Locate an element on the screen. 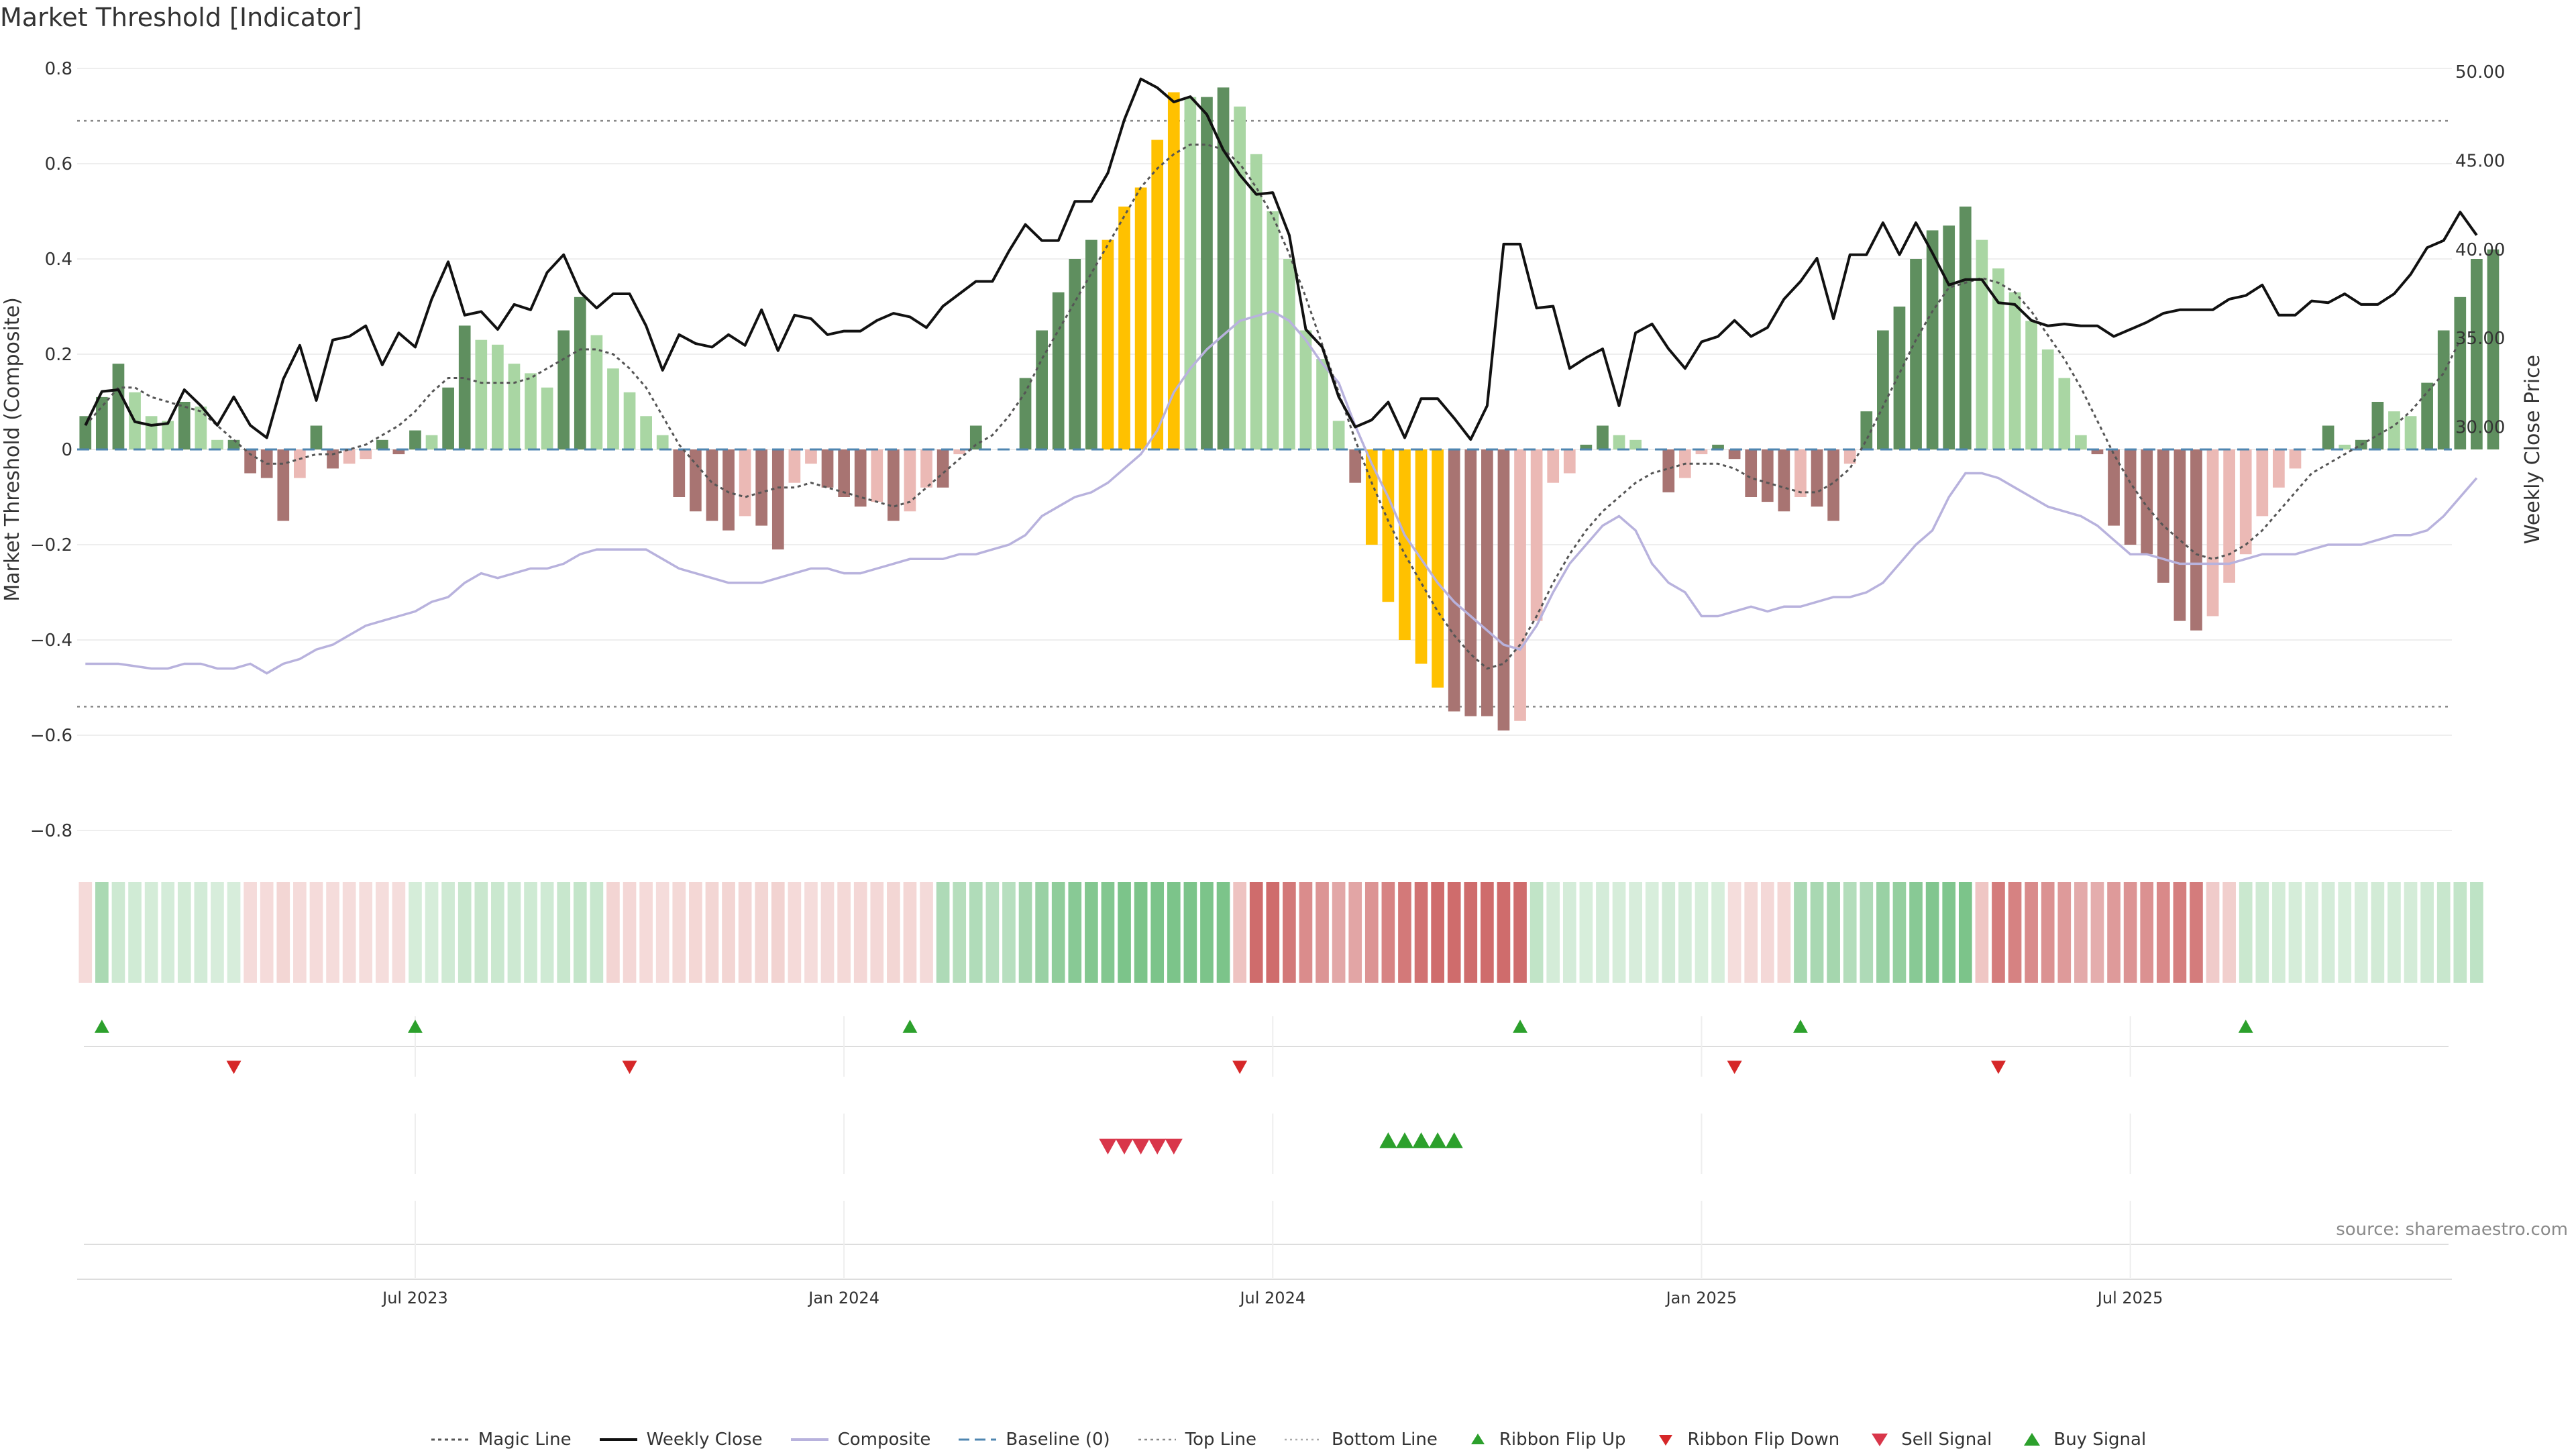 This screenshot has width=2576, height=1453. legend-swatch-sell is located at coordinates (1880, 1440).